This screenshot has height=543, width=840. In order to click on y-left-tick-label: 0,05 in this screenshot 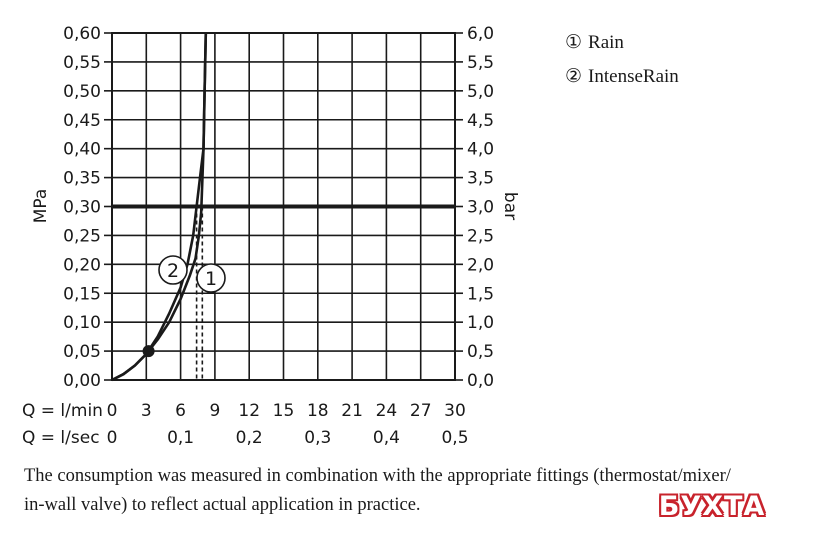, I will do `click(82, 352)`.